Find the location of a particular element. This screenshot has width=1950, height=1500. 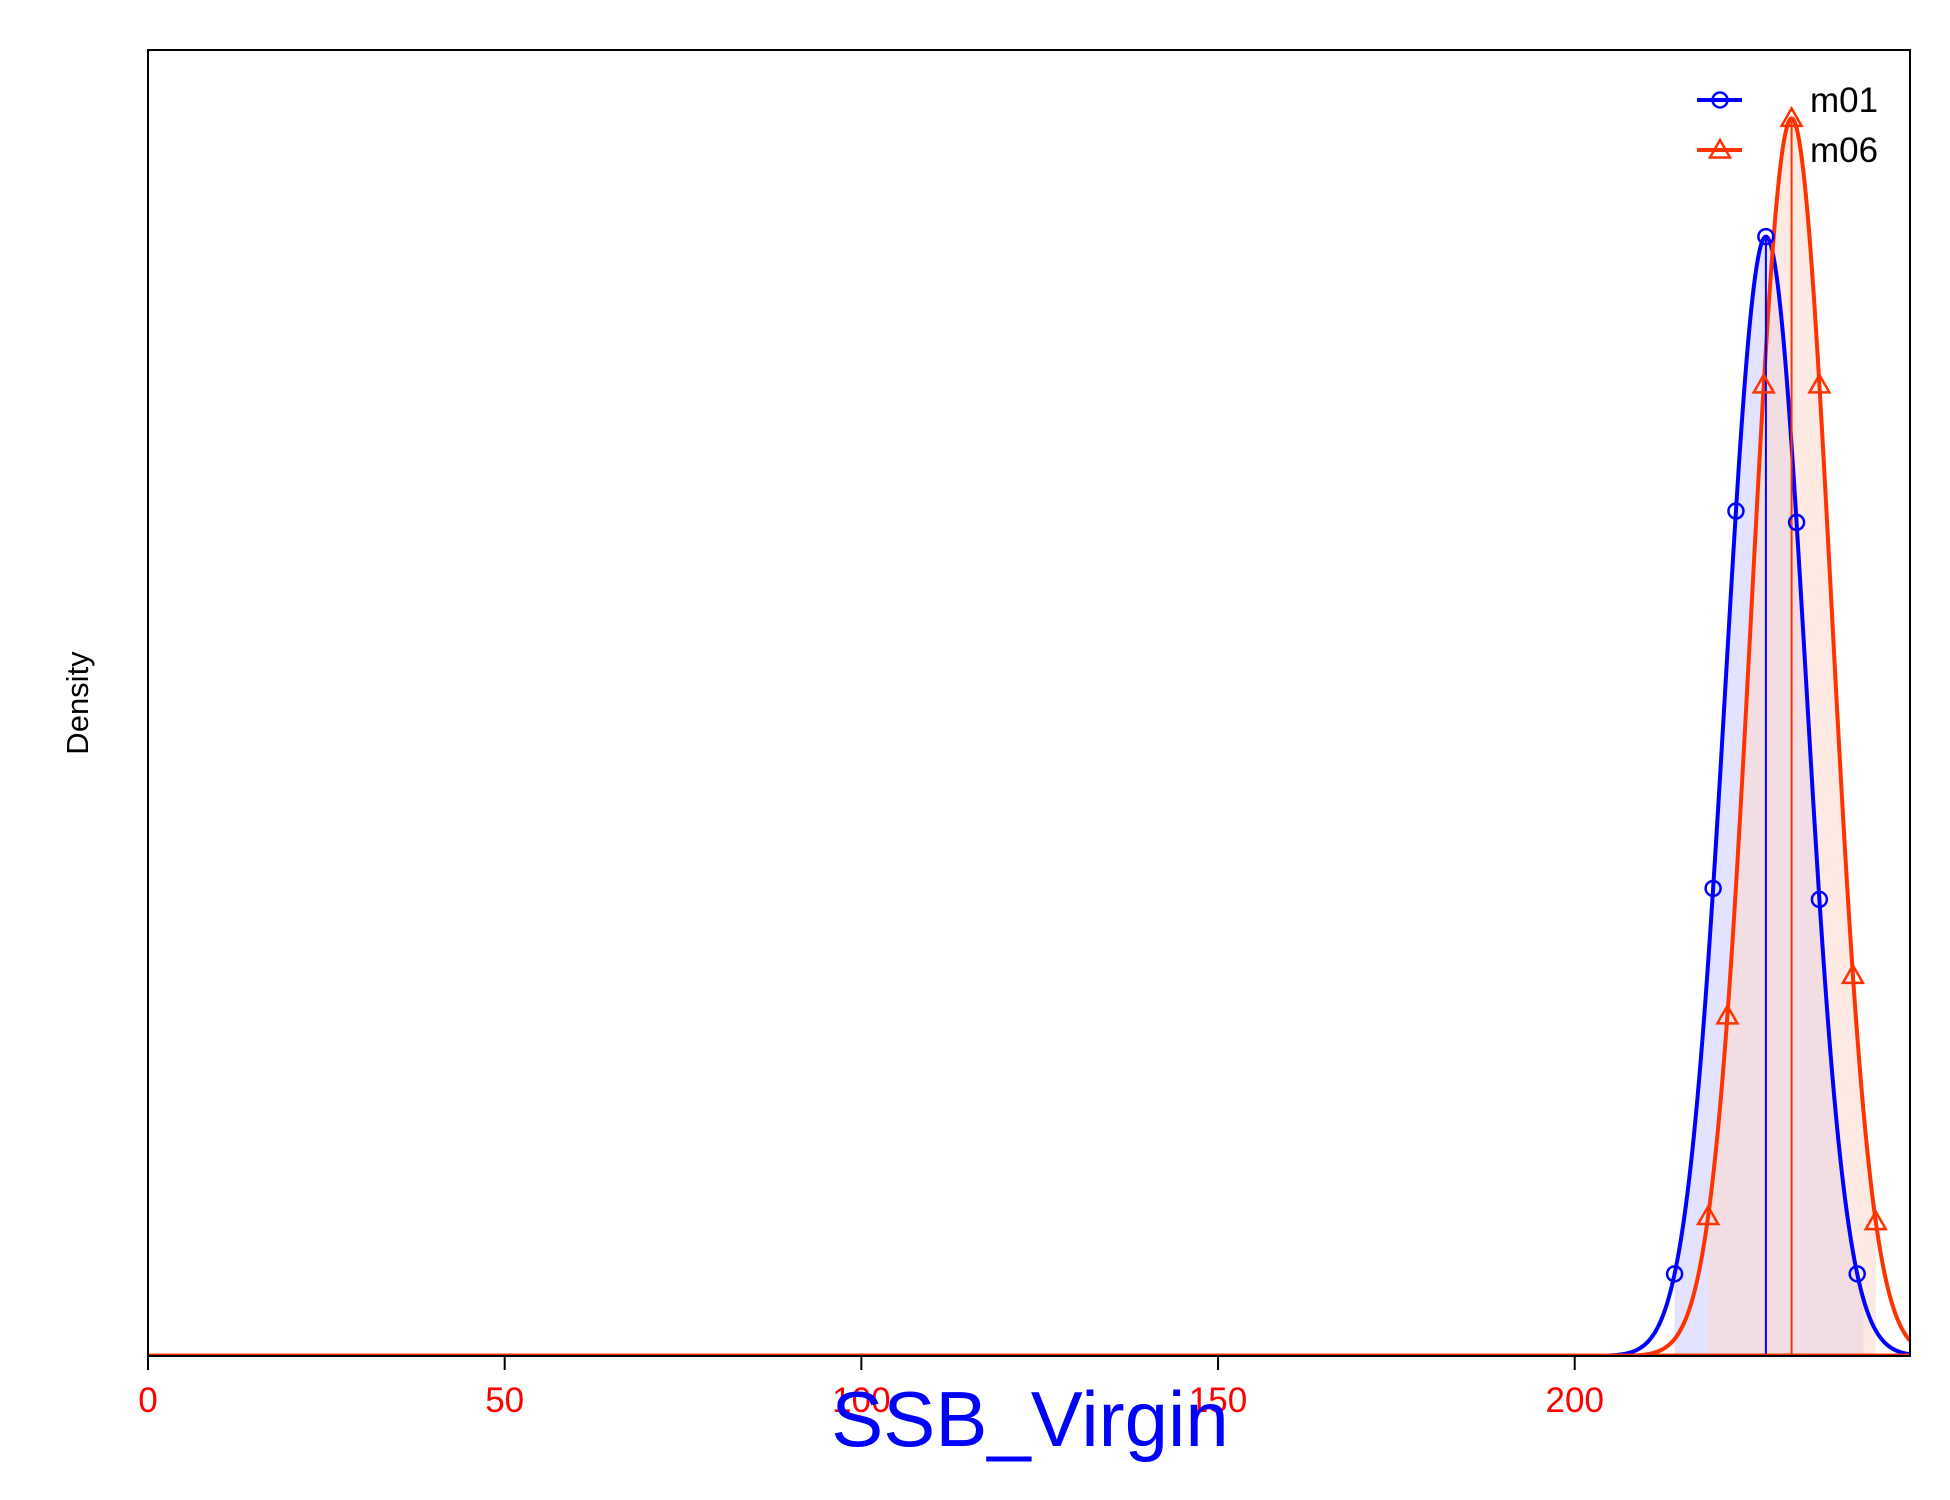

x-tick-label: 0 is located at coordinates (147, 1400).